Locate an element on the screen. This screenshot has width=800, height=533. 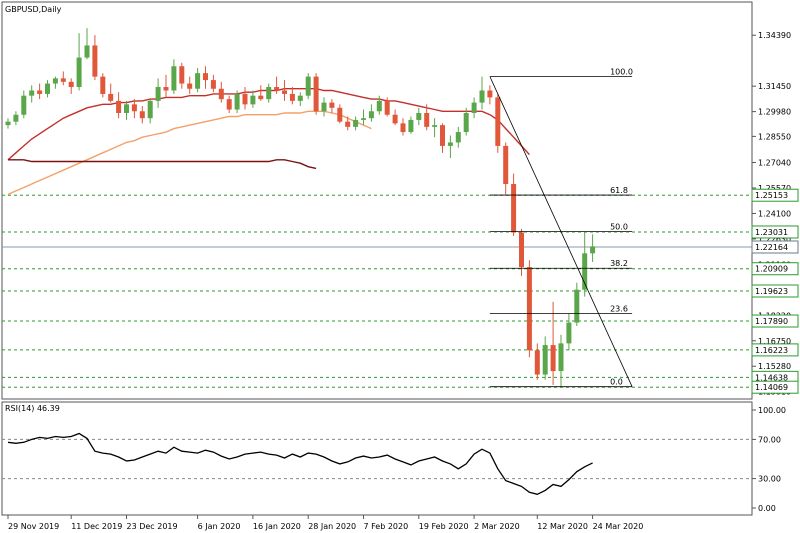
fib-level-label: 23.6 is located at coordinates (619, 308).